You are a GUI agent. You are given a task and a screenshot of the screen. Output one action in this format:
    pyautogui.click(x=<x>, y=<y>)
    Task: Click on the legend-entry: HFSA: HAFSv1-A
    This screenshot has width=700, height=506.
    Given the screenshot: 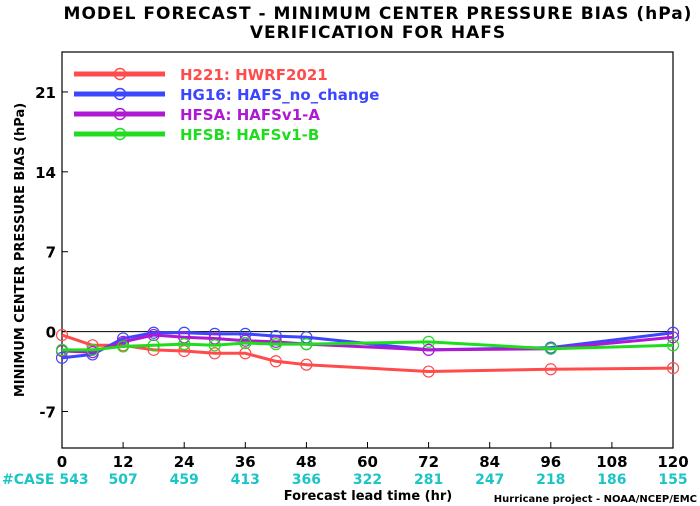 What is the action you would take?
    pyautogui.click(x=250, y=115)
    